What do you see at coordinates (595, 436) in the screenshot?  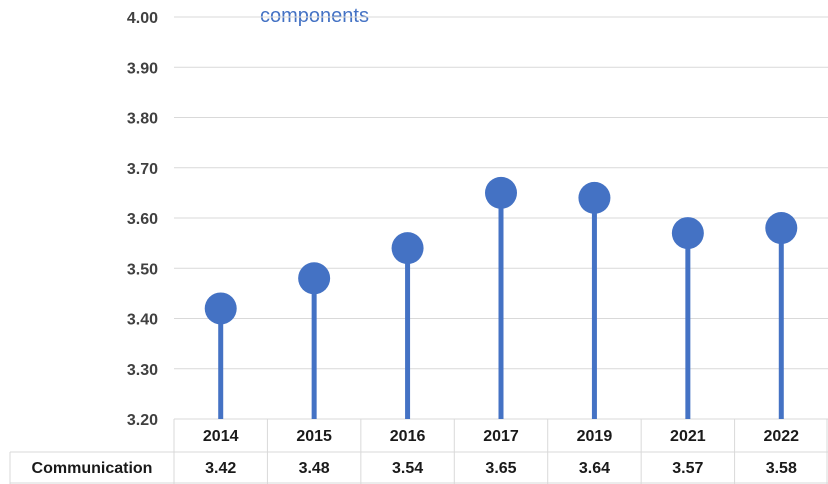 I see `x-category-label: 2019` at bounding box center [595, 436].